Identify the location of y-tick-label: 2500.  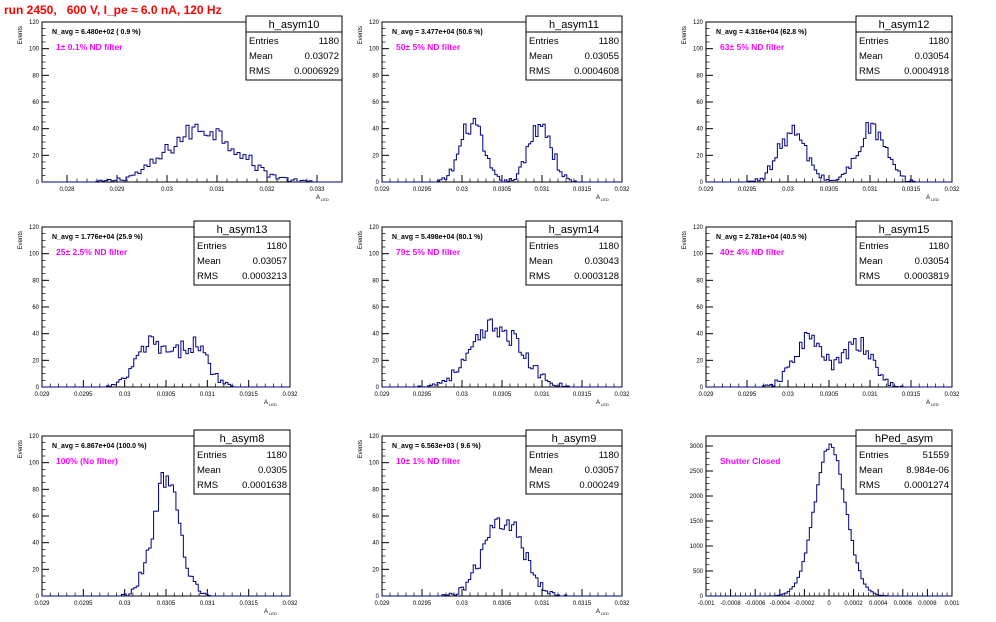
(697, 472).